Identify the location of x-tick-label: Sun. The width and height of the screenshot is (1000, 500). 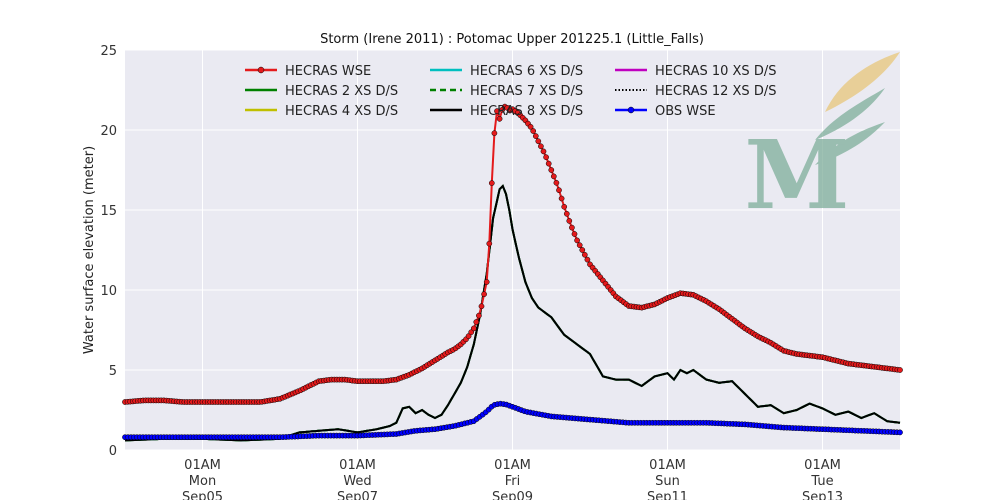
(667, 481).